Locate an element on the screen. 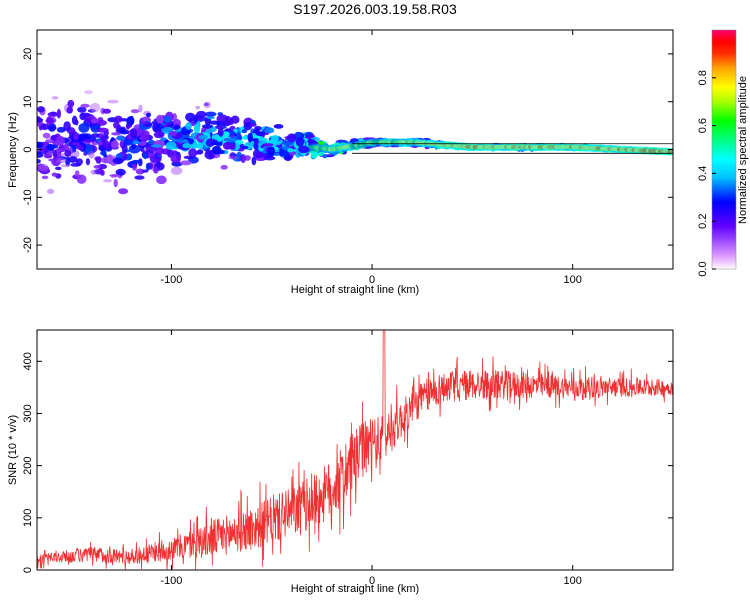  colorbar-ticks: 0.0 0.2 0.4 0.6 0.8 is located at coordinates (706, 173).